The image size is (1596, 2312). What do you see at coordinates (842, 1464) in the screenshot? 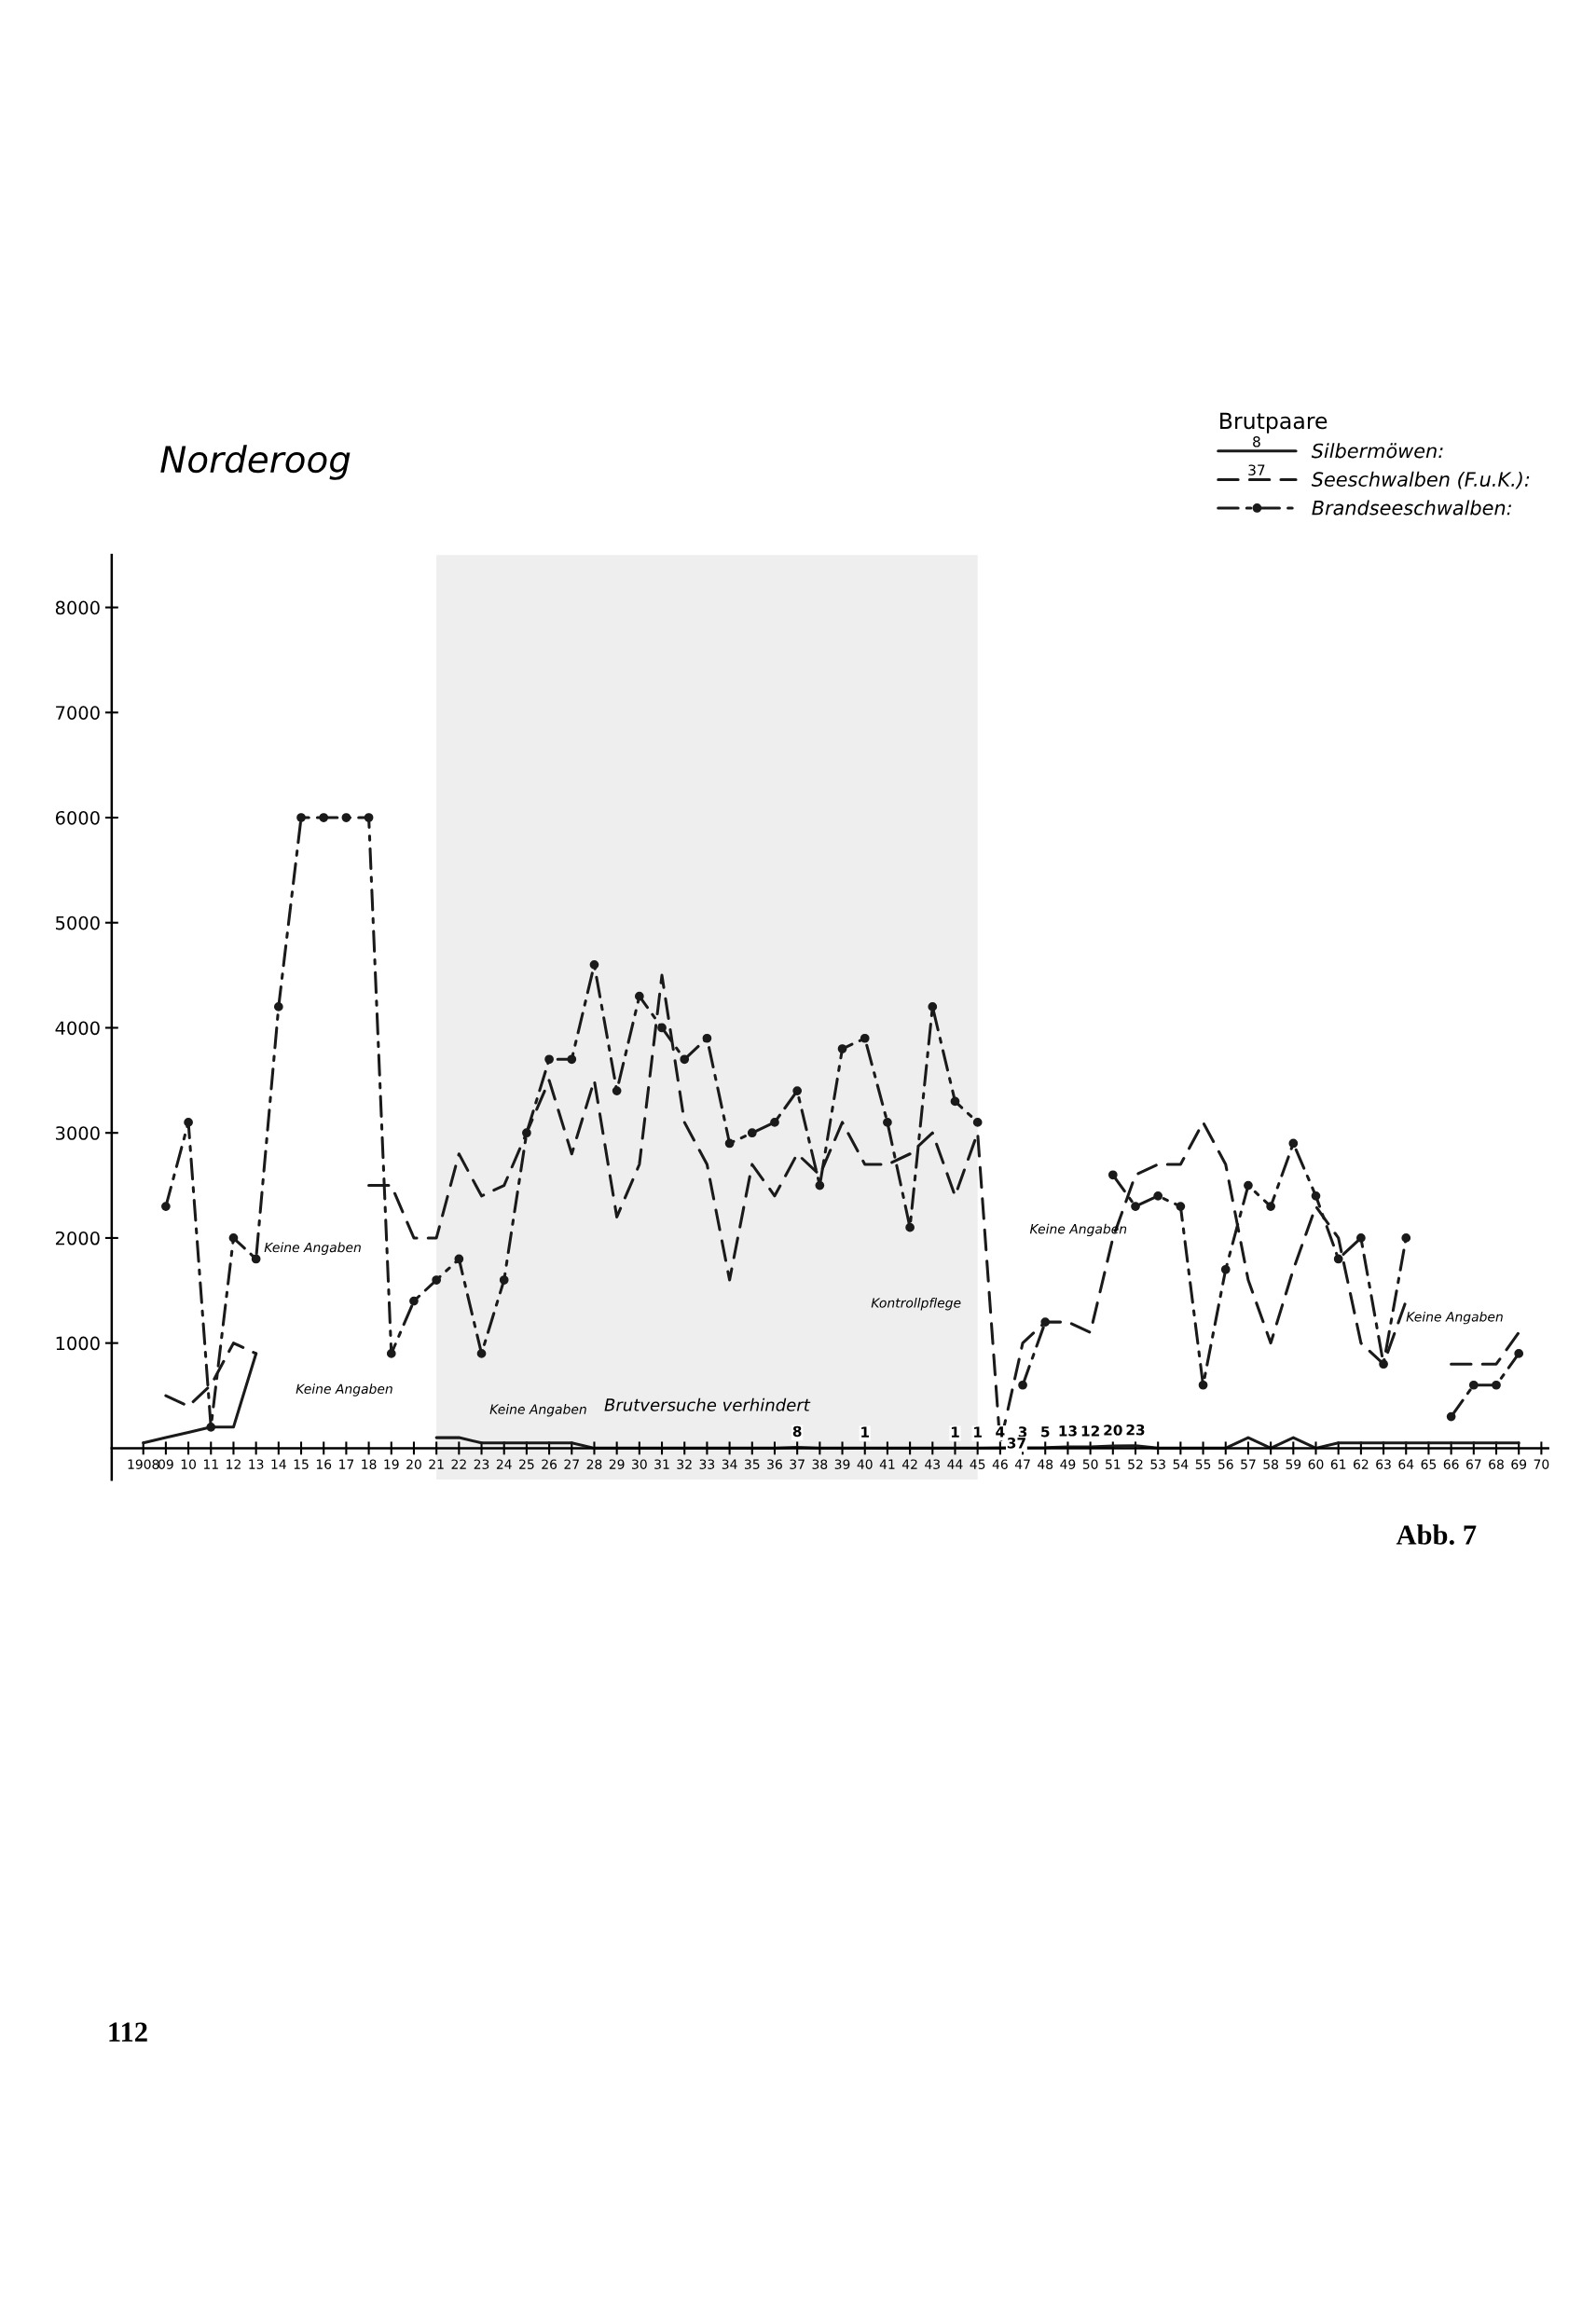
I see `x-tick-label: 39` at bounding box center [842, 1464].